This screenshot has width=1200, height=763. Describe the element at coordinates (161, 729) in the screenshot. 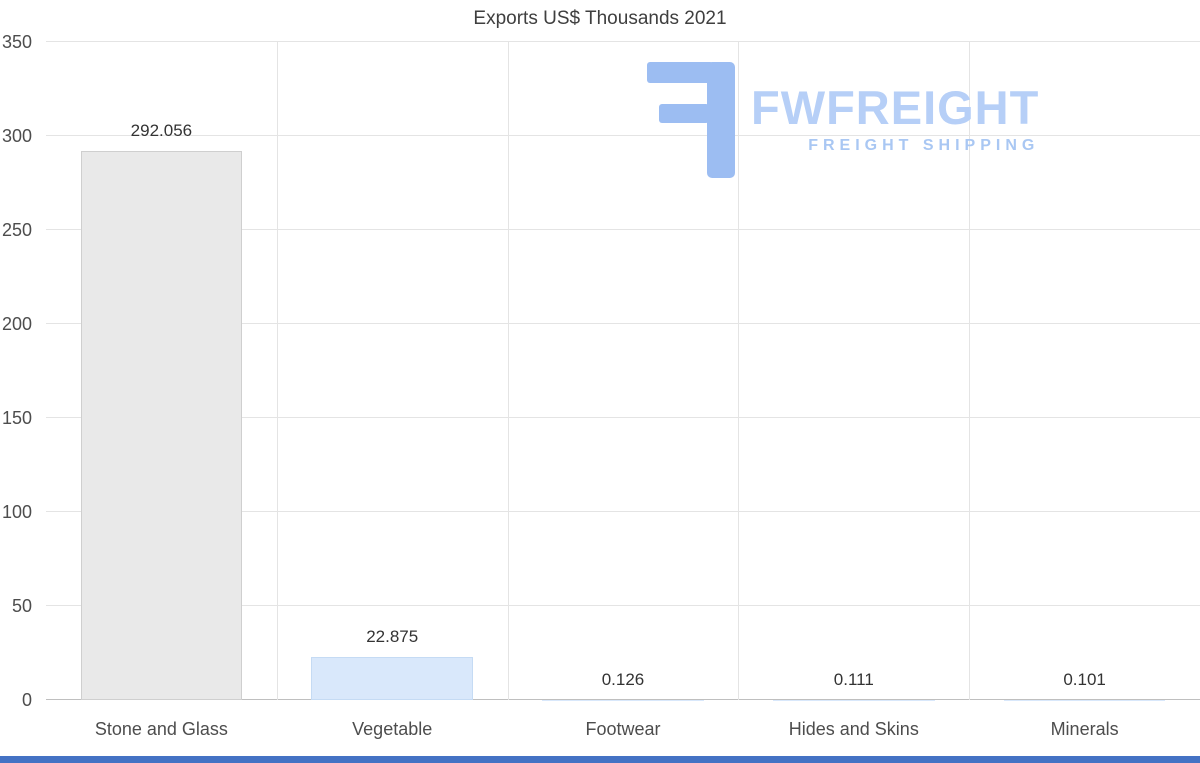

I see `x-axis-label-stone-and-glass: Stone and Glass` at that location.